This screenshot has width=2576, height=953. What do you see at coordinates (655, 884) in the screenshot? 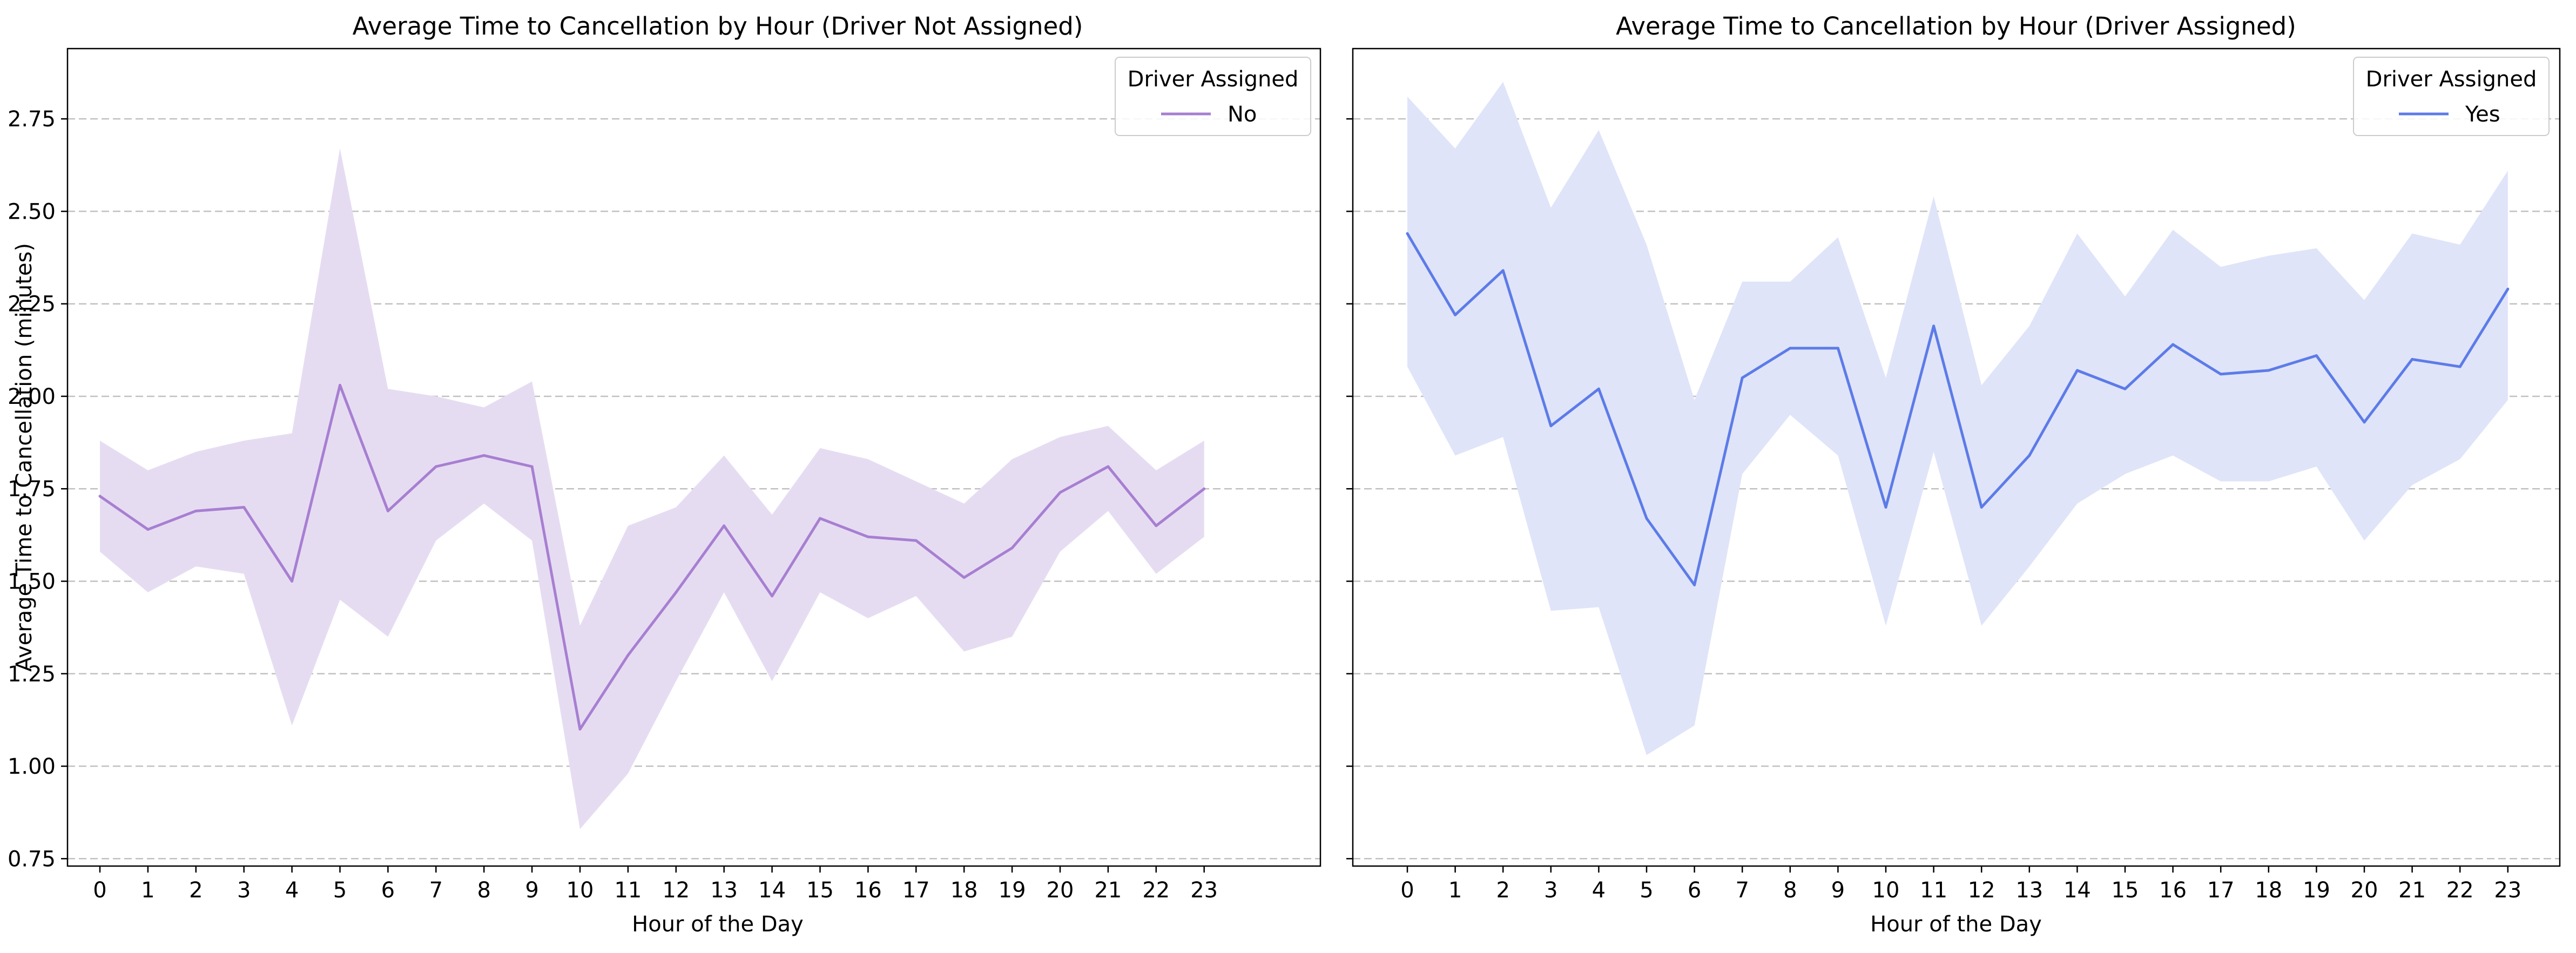
I see `x-axis-ticks: 0 1 2 3 4 5 6 7 8 9 10 11 12 13 14 15 16 17 18 19 20 21 22 23` at bounding box center [655, 884].